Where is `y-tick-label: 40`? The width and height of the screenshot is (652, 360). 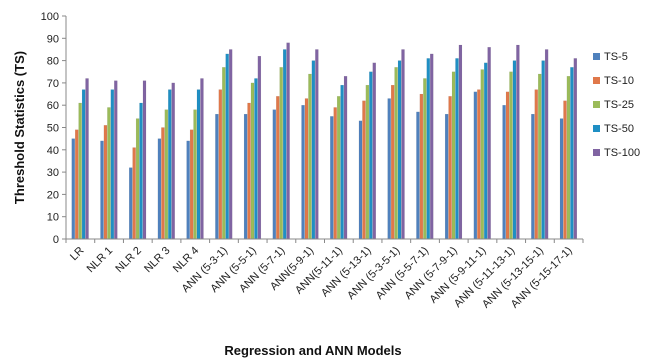
y-tick-label: 40 is located at coordinates (53, 151).